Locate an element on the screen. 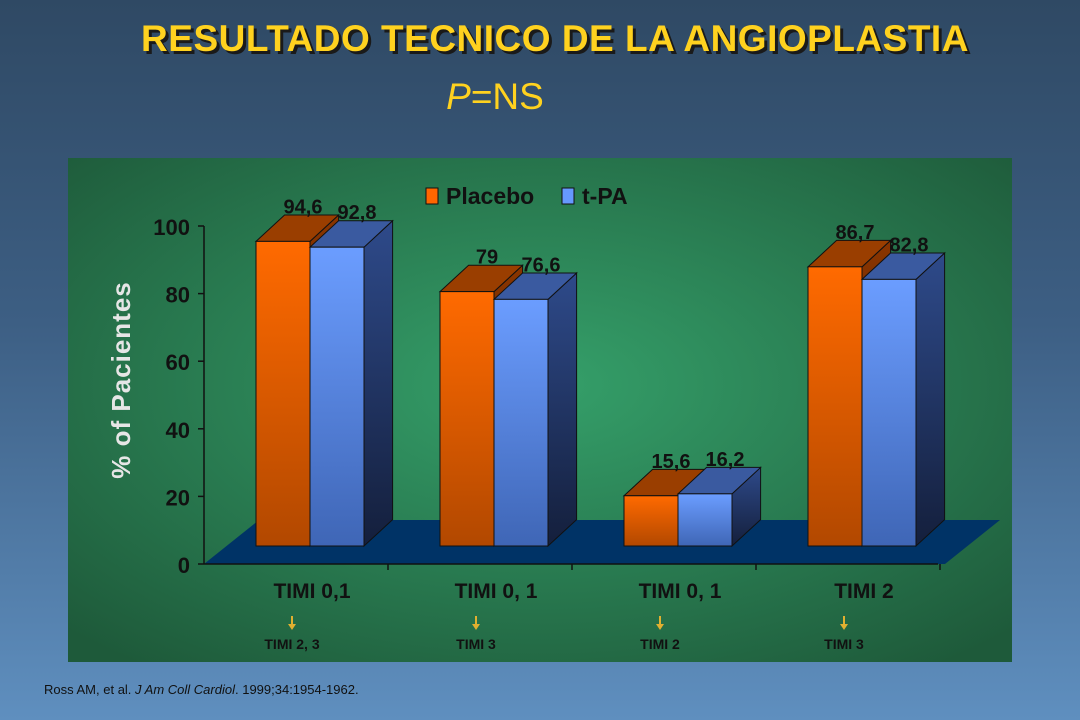 The width and height of the screenshot is (1080, 720). data-label-placebo: 15,6 is located at coordinates (671, 462).